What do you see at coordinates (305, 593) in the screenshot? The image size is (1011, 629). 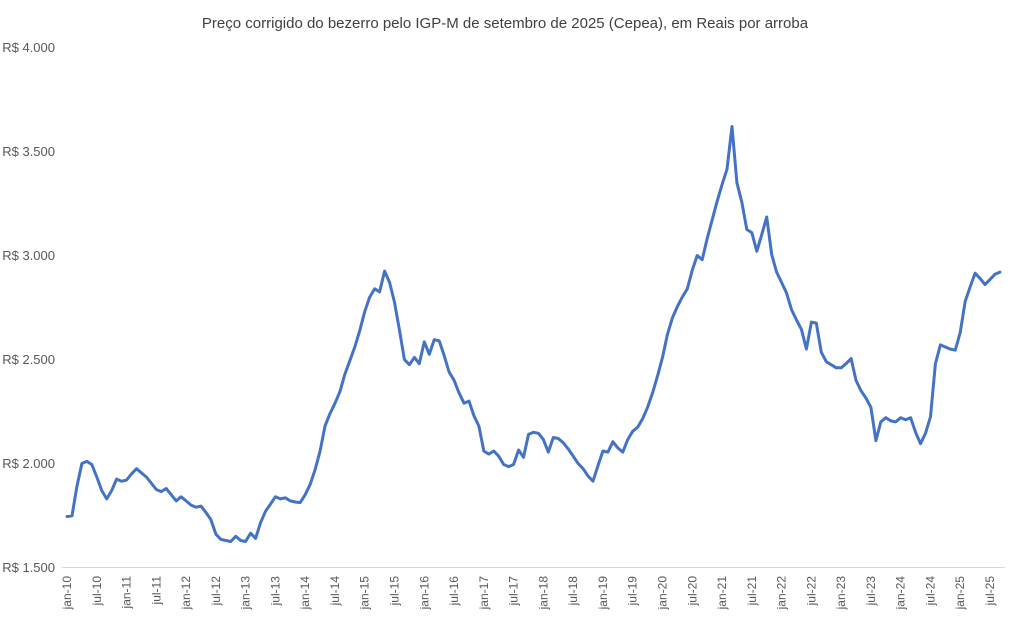 I see `x-tick-label: jan-14` at bounding box center [305, 593].